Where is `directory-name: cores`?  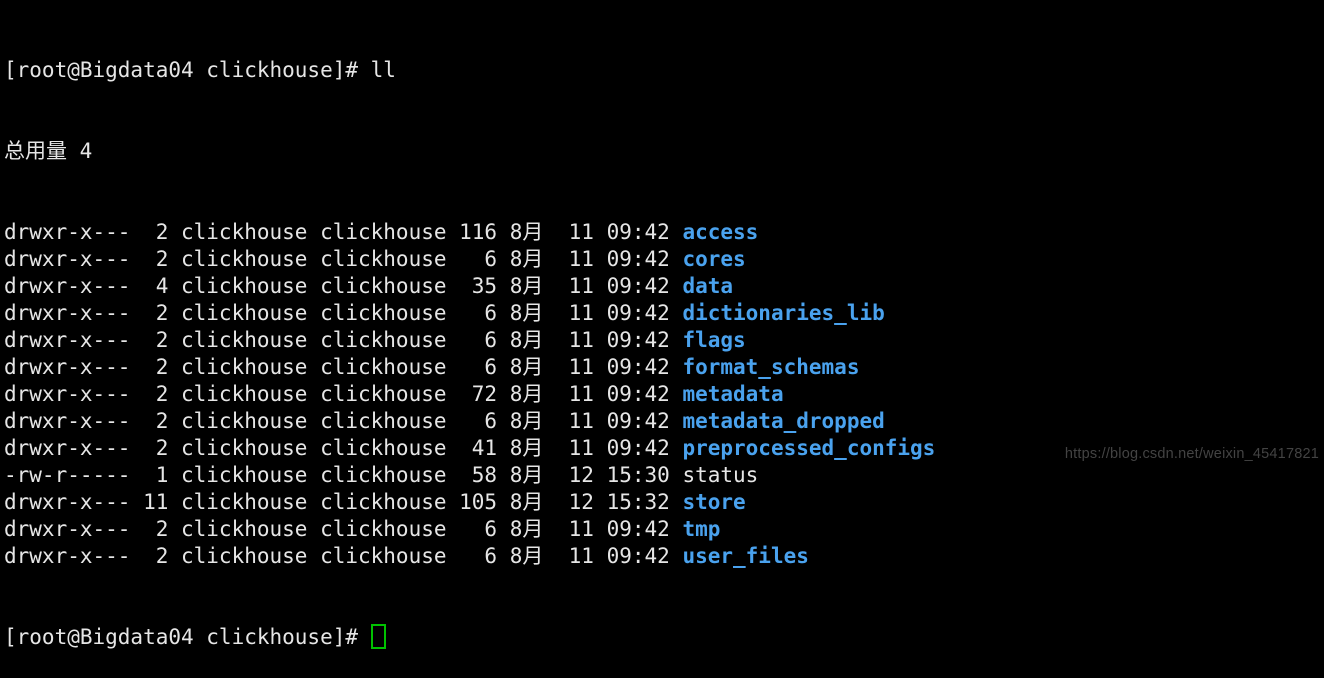 directory-name: cores is located at coordinates (714, 259).